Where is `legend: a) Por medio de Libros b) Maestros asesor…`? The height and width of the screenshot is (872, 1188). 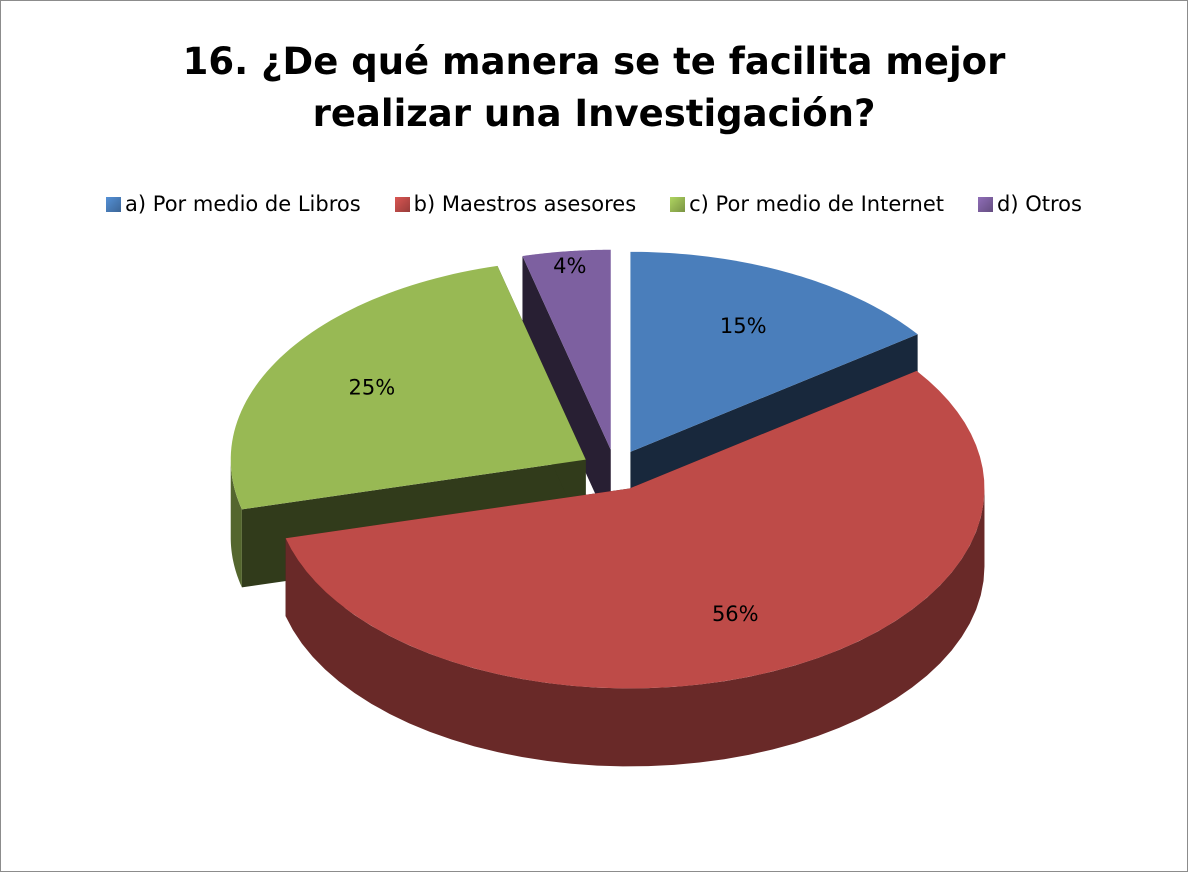
legend: a) Por medio de Libros b) Maestros asesor… is located at coordinates (594, 204).